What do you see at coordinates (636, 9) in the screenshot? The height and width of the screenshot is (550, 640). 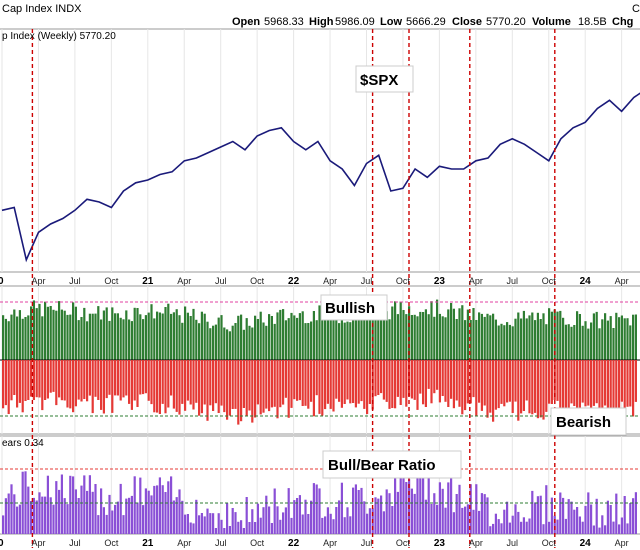 I see `header-corner: C` at bounding box center [636, 9].